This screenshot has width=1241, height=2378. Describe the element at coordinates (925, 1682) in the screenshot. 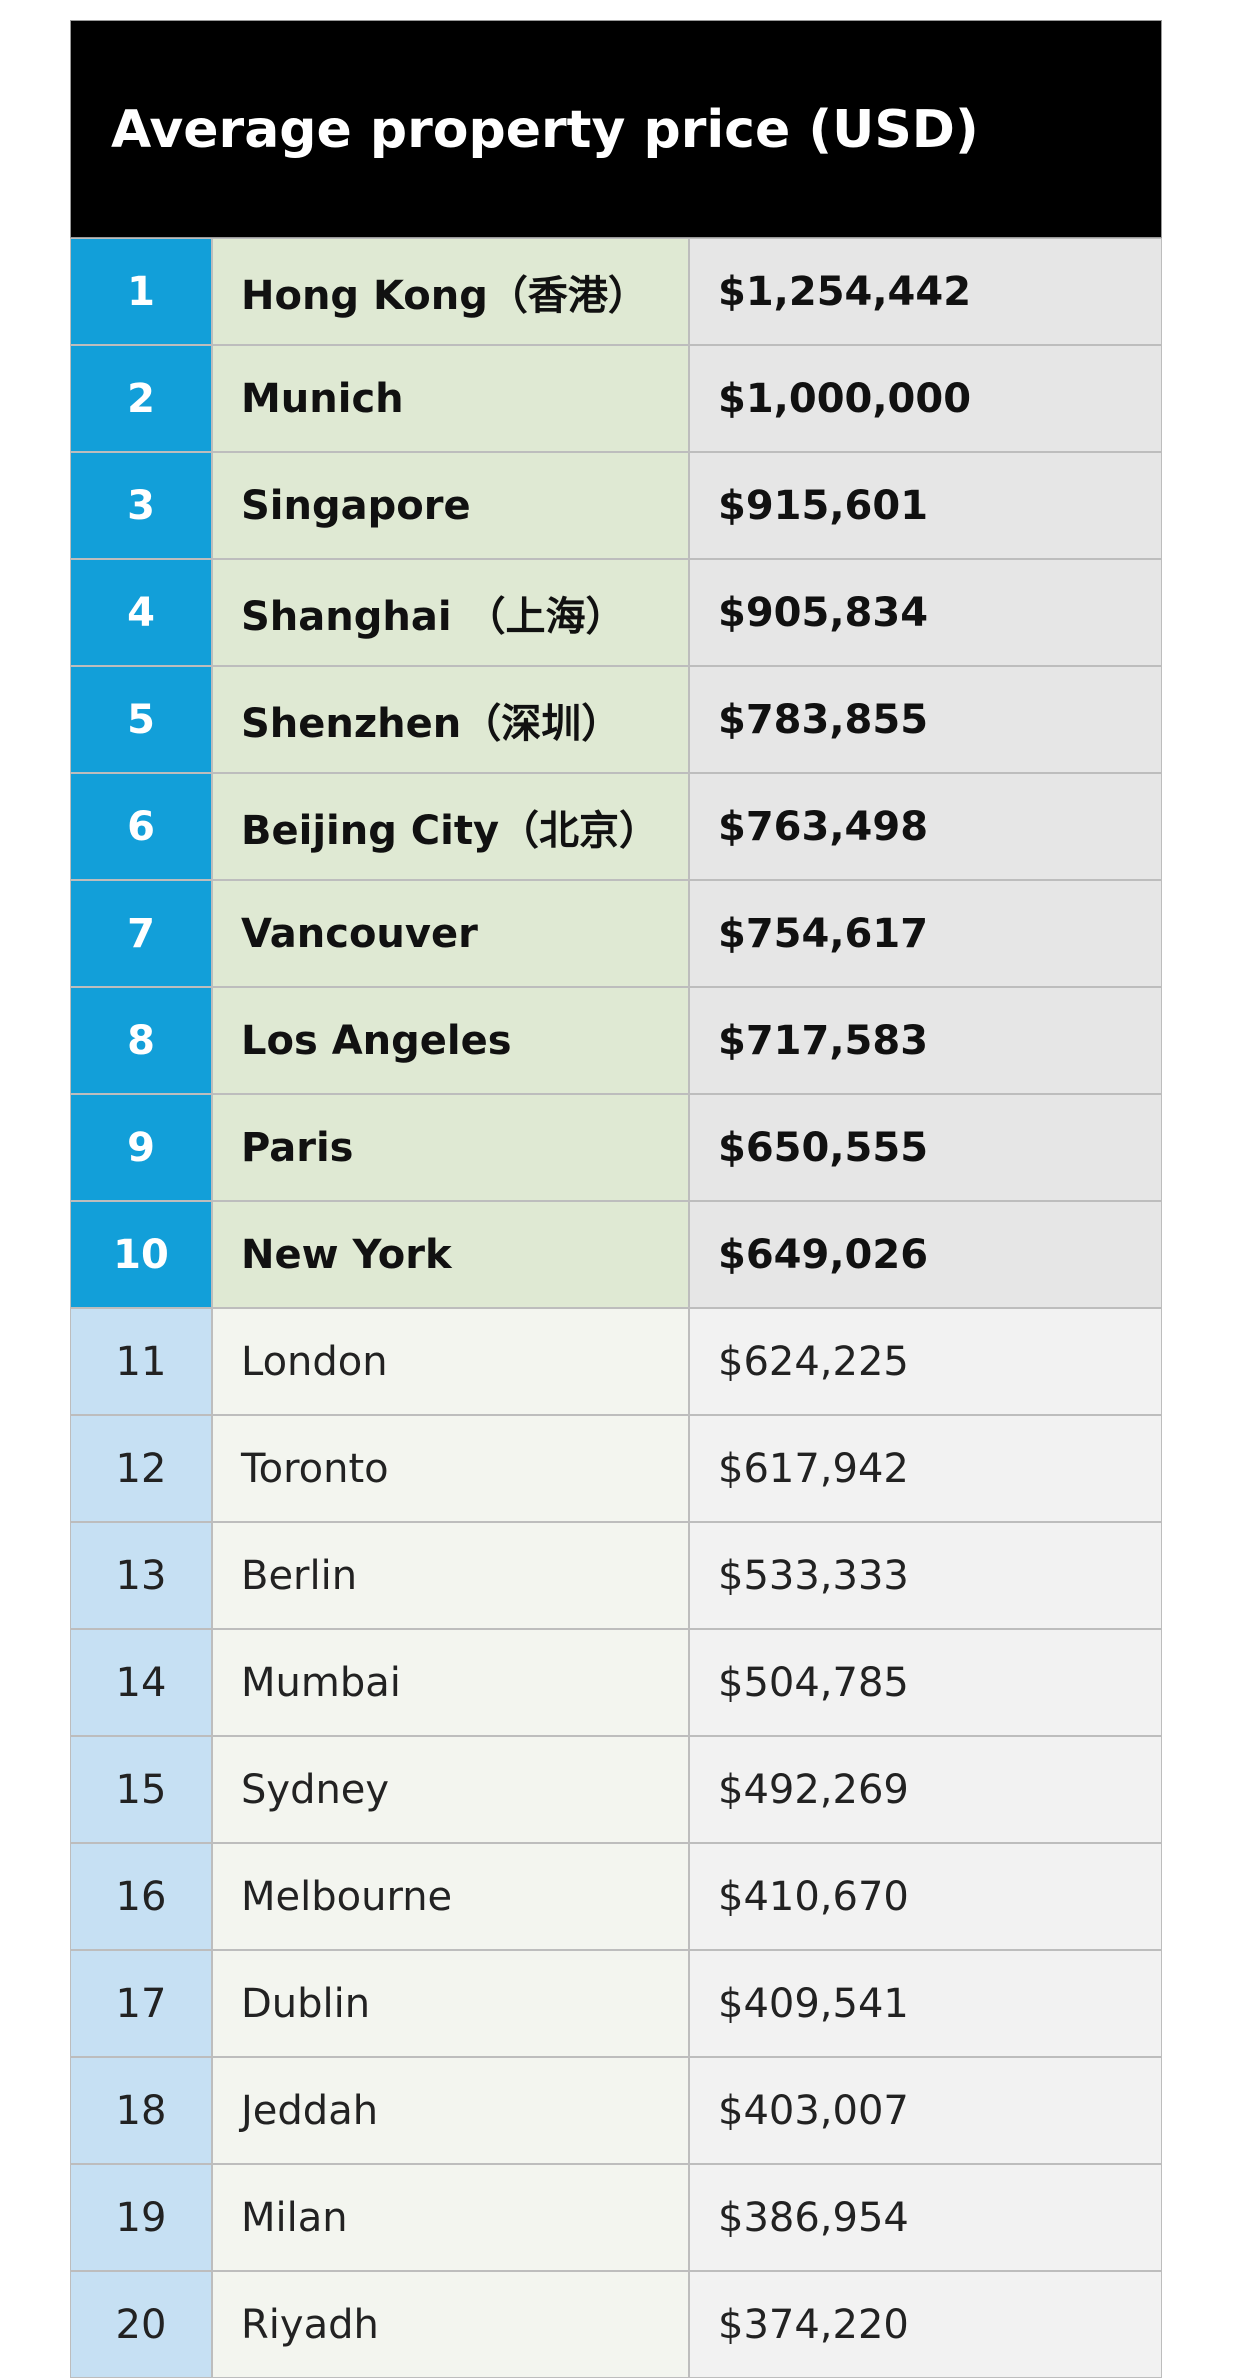

I see `price-cell: $504,785` at that location.